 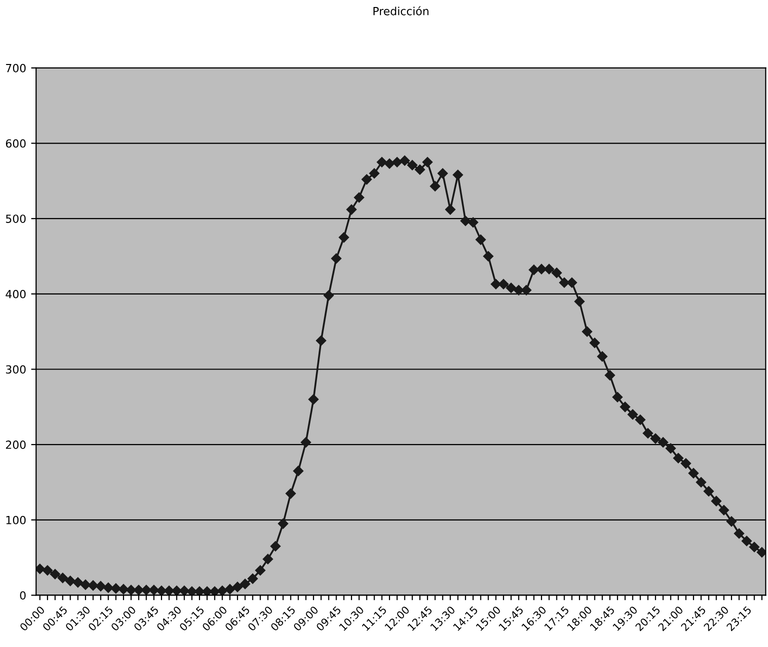 I want to click on y-tick-label: 700, so click(x=16, y=68).